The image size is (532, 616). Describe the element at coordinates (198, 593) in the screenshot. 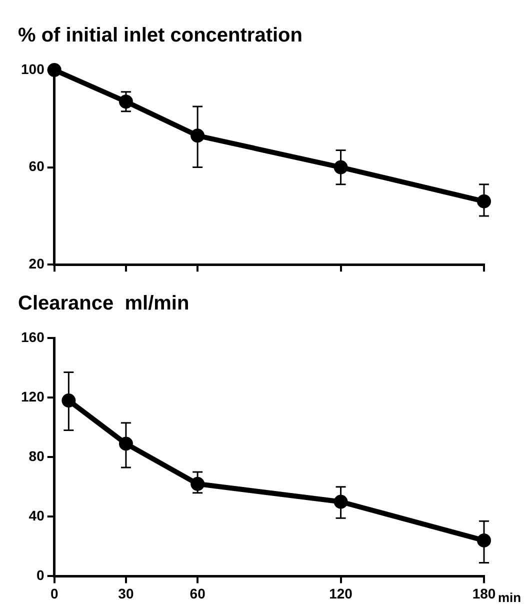

I see `x-tick-label: 60` at that location.